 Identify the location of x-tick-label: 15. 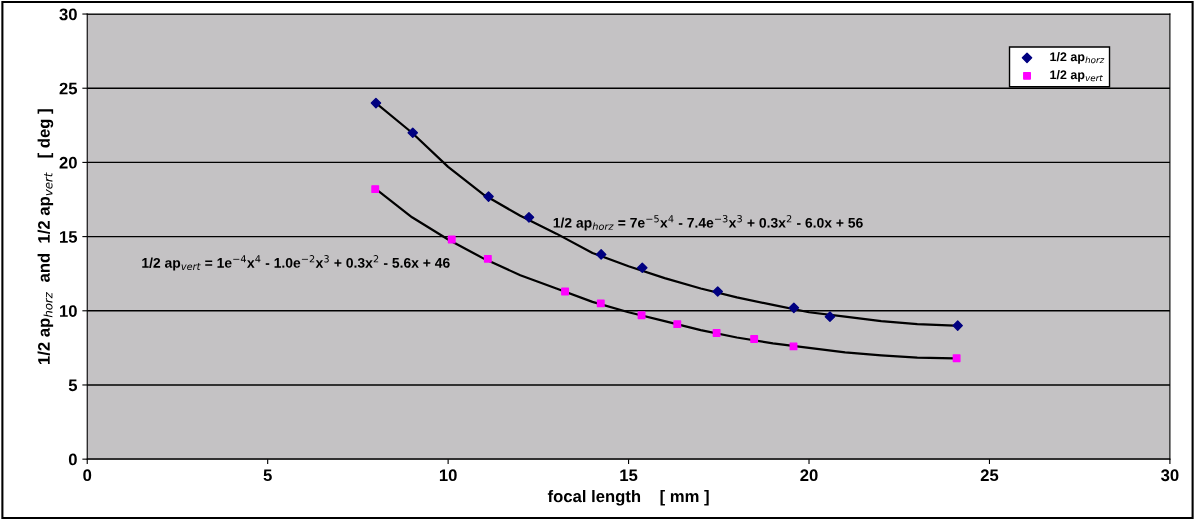
(629, 475).